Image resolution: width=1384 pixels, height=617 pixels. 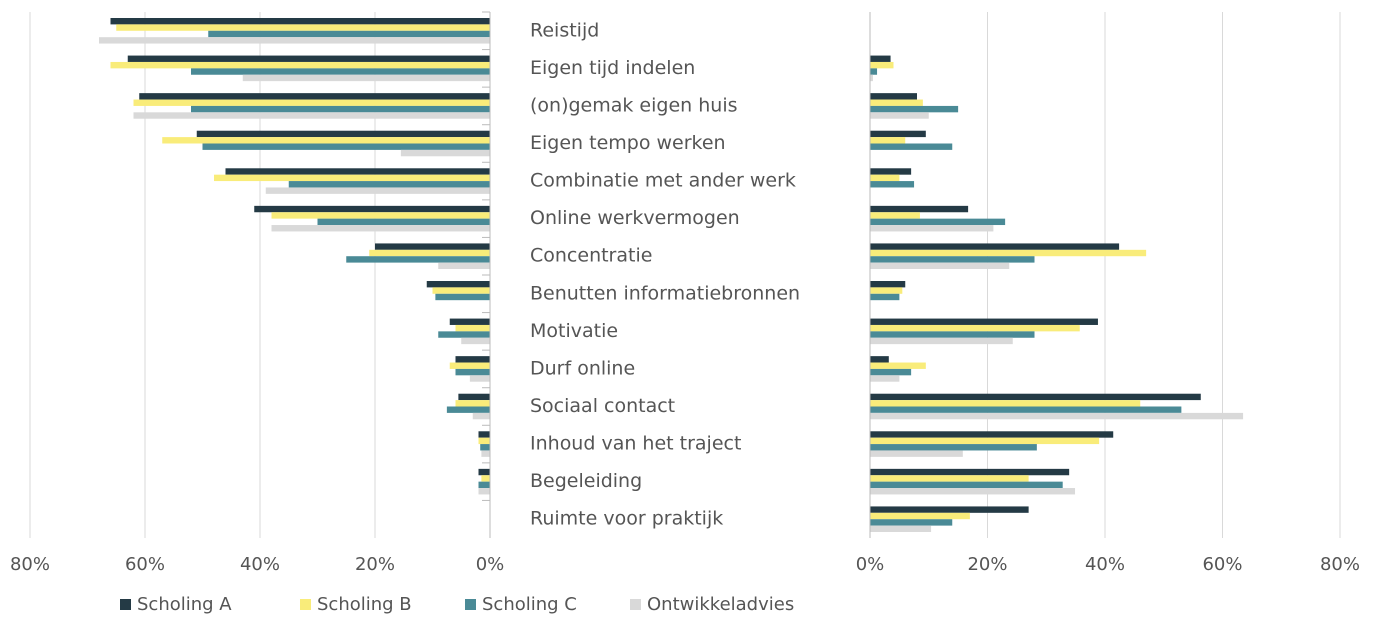 What do you see at coordinates (628, 143) in the screenshot?
I see `category-label: Eigen tempo werken` at bounding box center [628, 143].